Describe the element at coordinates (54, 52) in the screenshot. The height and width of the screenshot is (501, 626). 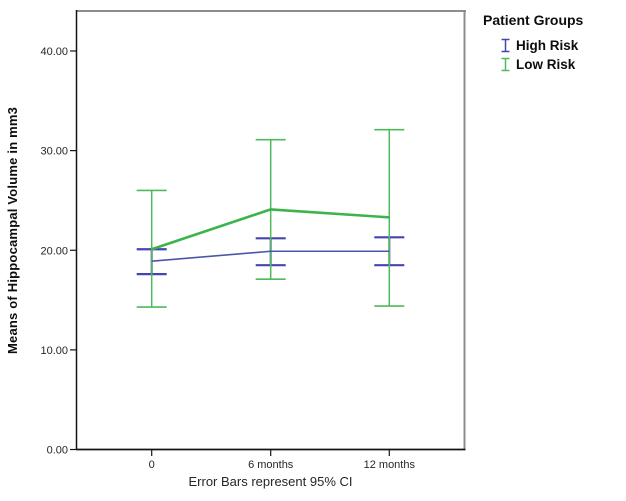
I see `y-tick-label: 40.00` at that location.